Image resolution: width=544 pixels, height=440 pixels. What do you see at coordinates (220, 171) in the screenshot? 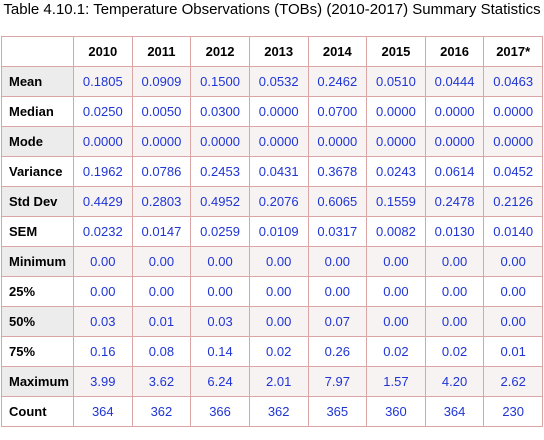
I see `table-cell: 0.2453` at bounding box center [220, 171].